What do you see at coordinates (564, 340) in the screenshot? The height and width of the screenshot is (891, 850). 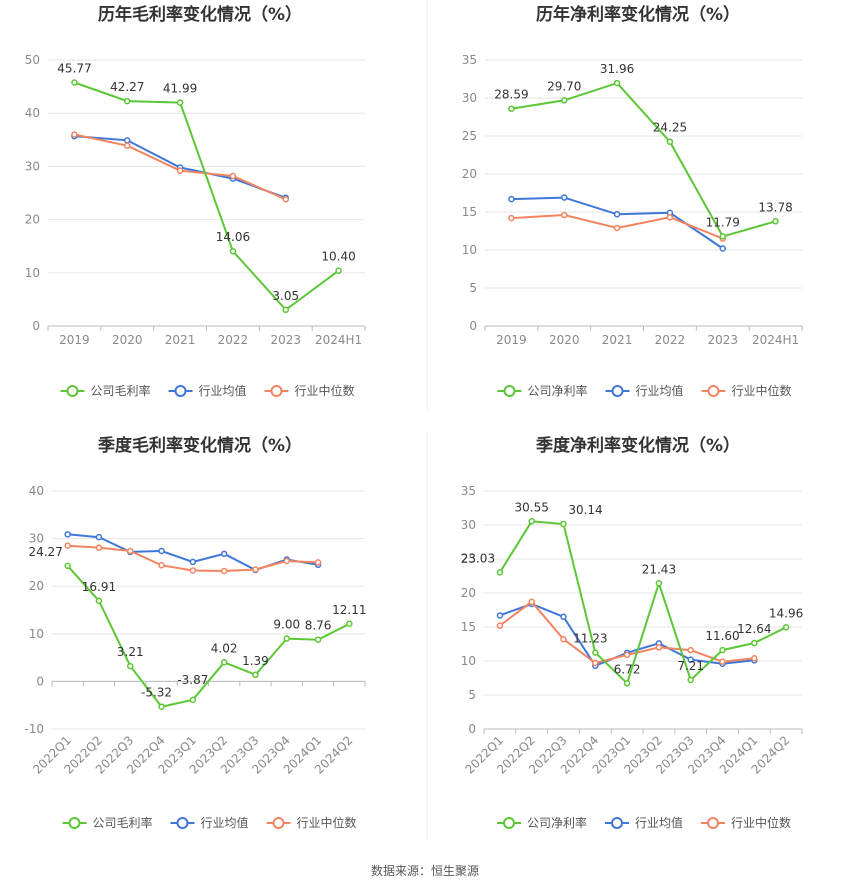 I see `x-tick-label: 2020` at bounding box center [564, 340].